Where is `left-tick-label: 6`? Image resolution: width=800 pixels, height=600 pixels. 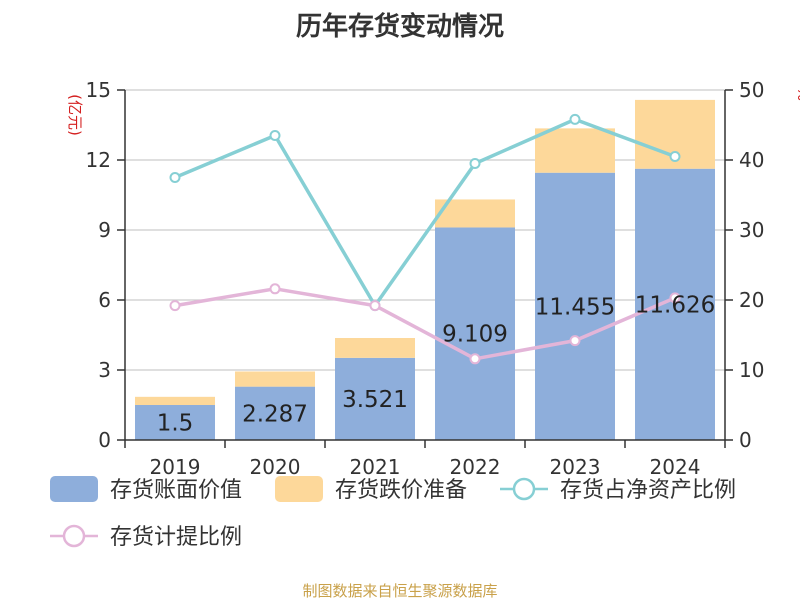
left-tick-label: 6 is located at coordinates (104, 300).